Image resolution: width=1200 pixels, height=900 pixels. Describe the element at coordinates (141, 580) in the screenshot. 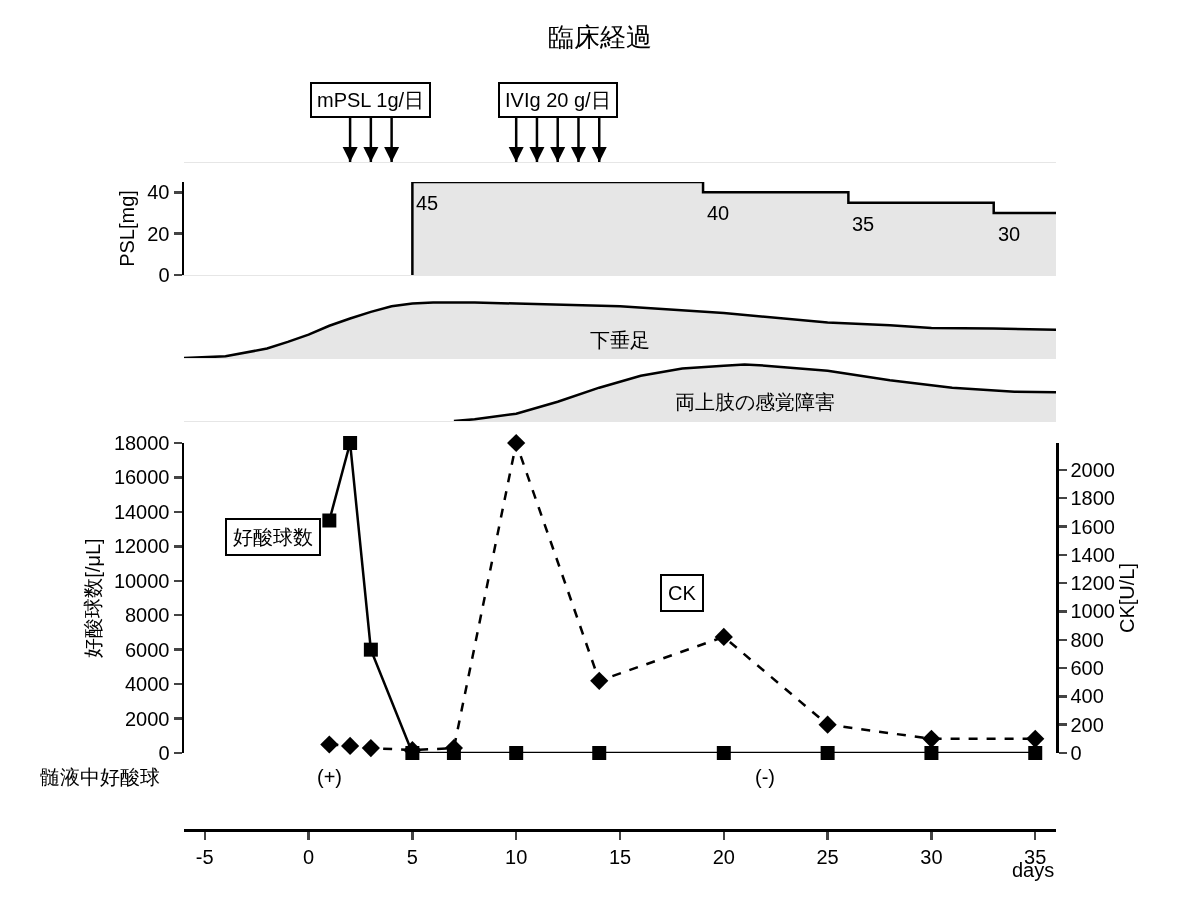

I see `y-tick-label: 10000` at that location.